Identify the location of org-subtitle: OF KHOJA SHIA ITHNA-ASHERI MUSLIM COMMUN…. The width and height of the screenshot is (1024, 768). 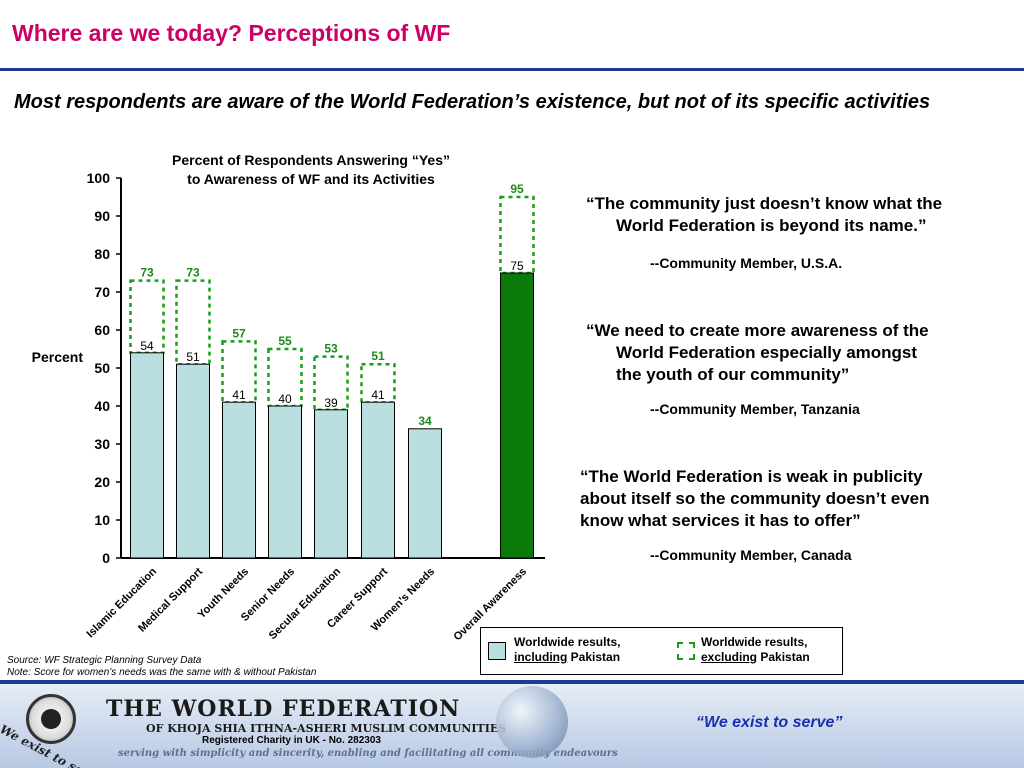
(326, 728).